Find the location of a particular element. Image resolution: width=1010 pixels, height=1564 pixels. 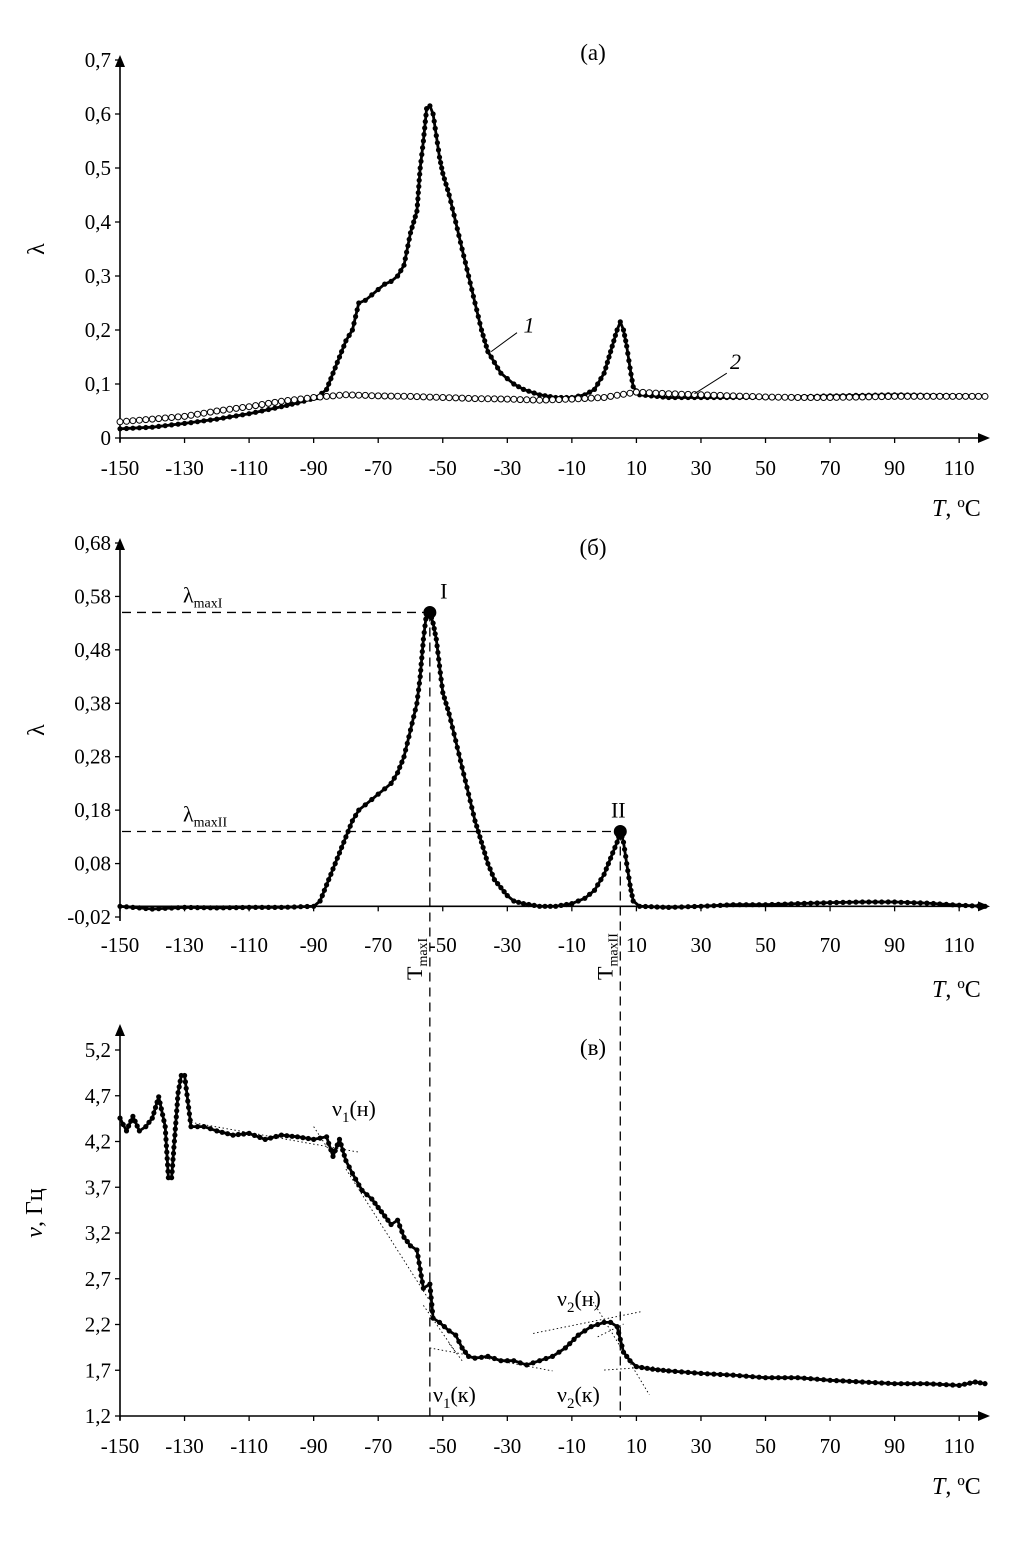

peak-1-t-label-part: maxI is located at coordinates (423, 951).